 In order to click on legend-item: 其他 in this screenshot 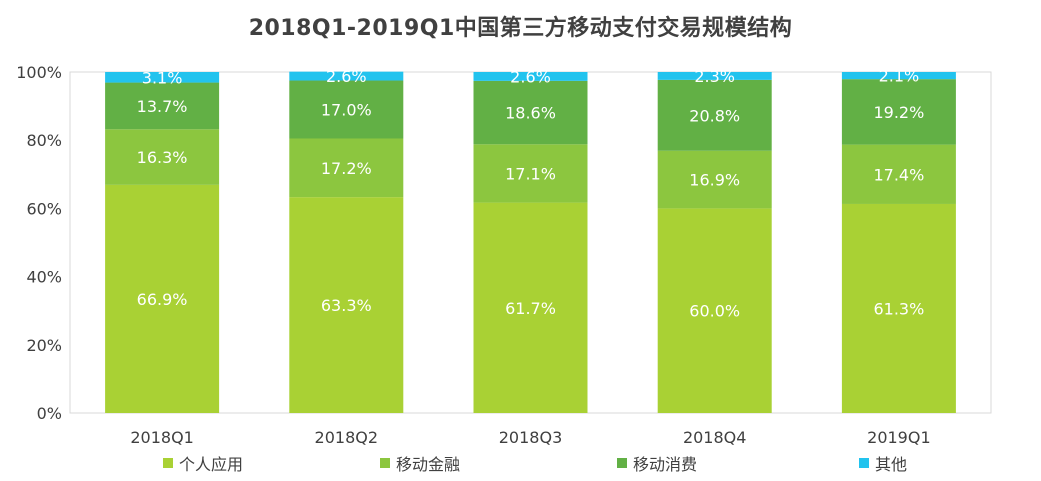, I will do `click(883, 463)`.